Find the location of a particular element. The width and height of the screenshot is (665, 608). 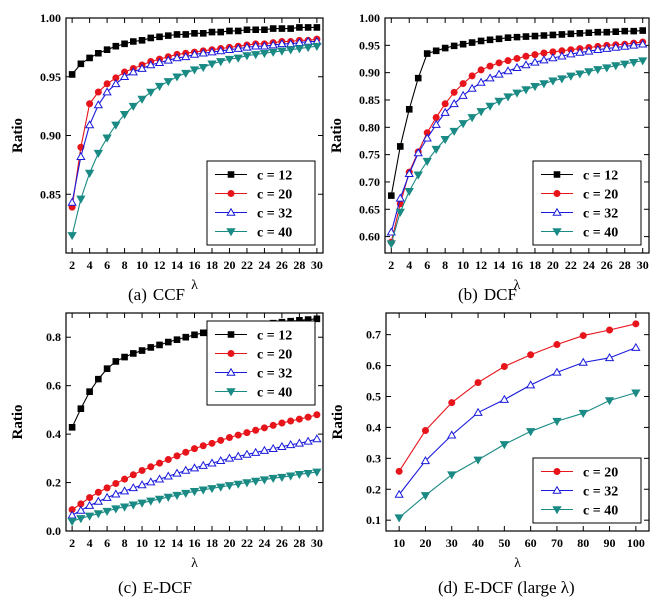

caption-b: (b) DCF is located at coordinates (487, 295).